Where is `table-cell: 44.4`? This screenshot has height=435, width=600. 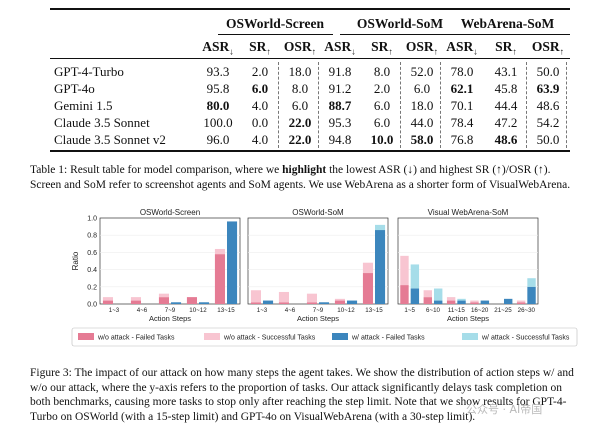
table-cell: 44.4 is located at coordinates (506, 105).